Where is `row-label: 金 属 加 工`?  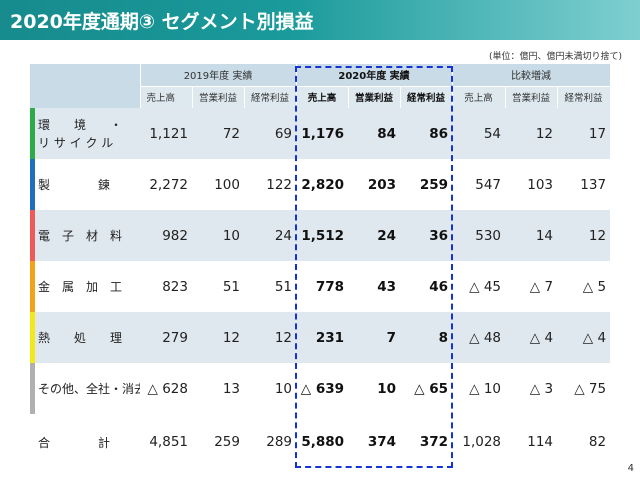
row-label: 金 属 加 工 is located at coordinates (85, 286).